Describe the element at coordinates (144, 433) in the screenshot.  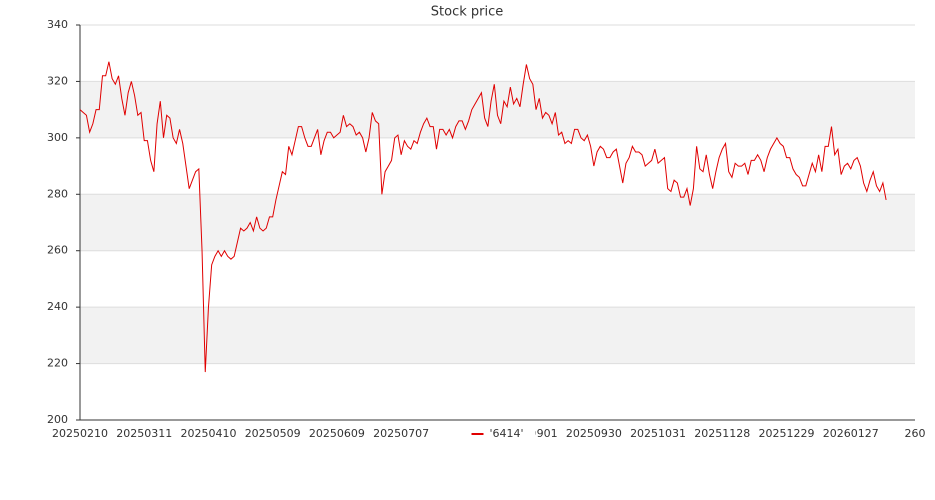
I see `x-tick-label: 20250311` at that location.